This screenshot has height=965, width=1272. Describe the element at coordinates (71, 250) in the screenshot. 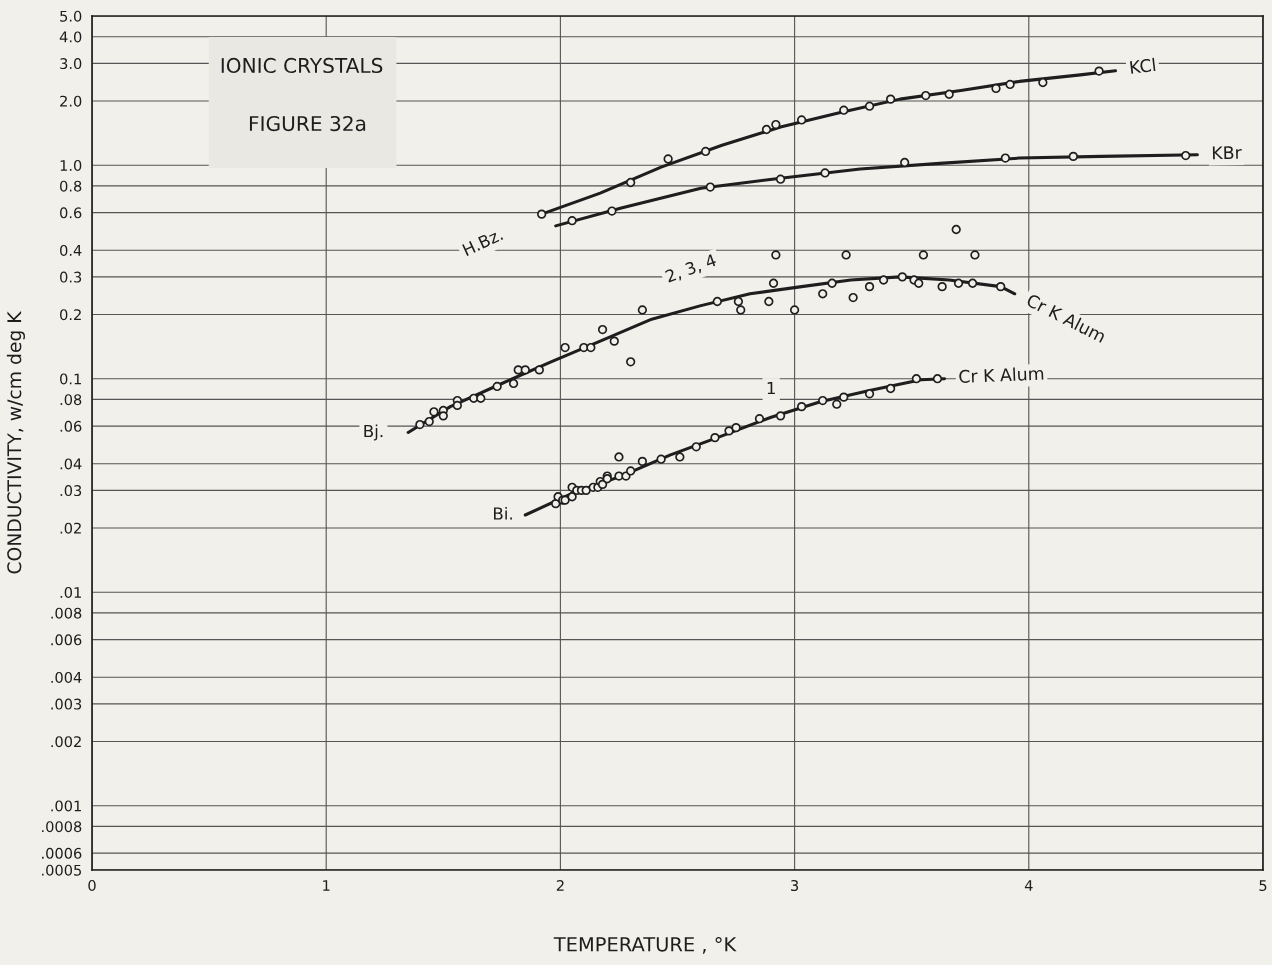

I see `y-tick-label: 0.4` at that location.